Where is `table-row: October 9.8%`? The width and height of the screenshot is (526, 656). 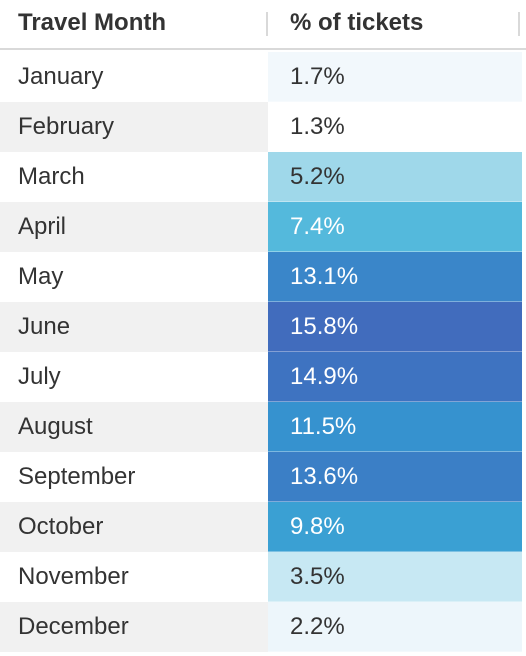
table-row: October 9.8% is located at coordinates (263, 527).